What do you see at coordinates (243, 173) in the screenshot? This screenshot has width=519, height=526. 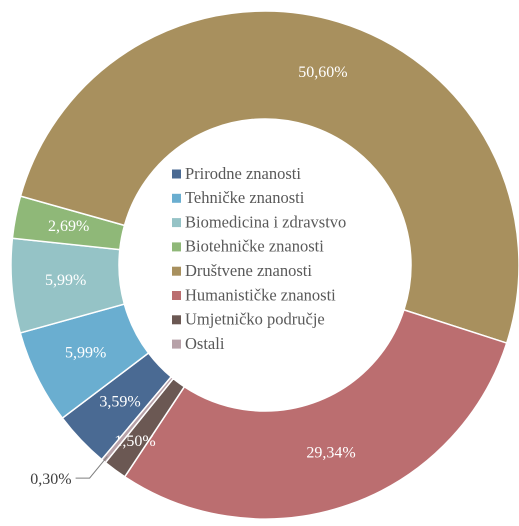 I see `legend-label: Prirodne znanosti` at bounding box center [243, 173].